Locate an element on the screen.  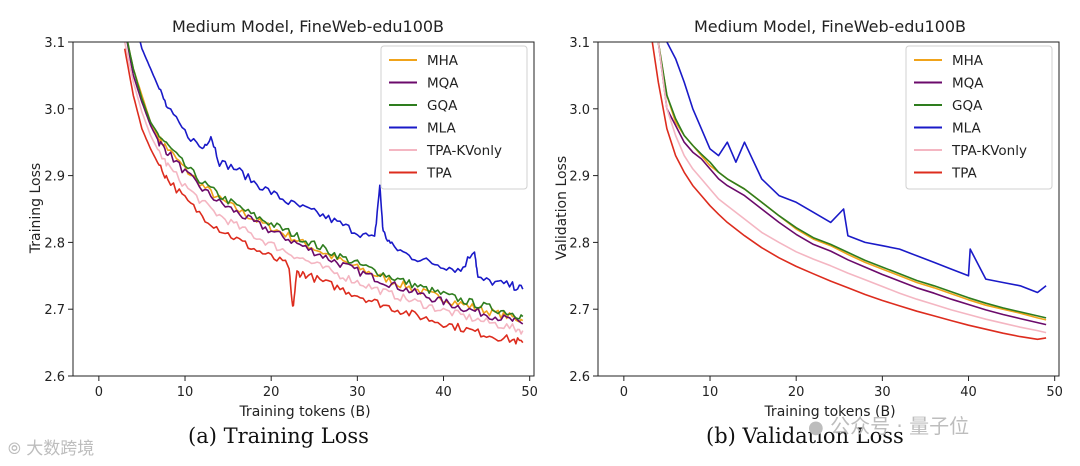
watermark-left-text: 大数跨境 is located at coordinates (60, 449).